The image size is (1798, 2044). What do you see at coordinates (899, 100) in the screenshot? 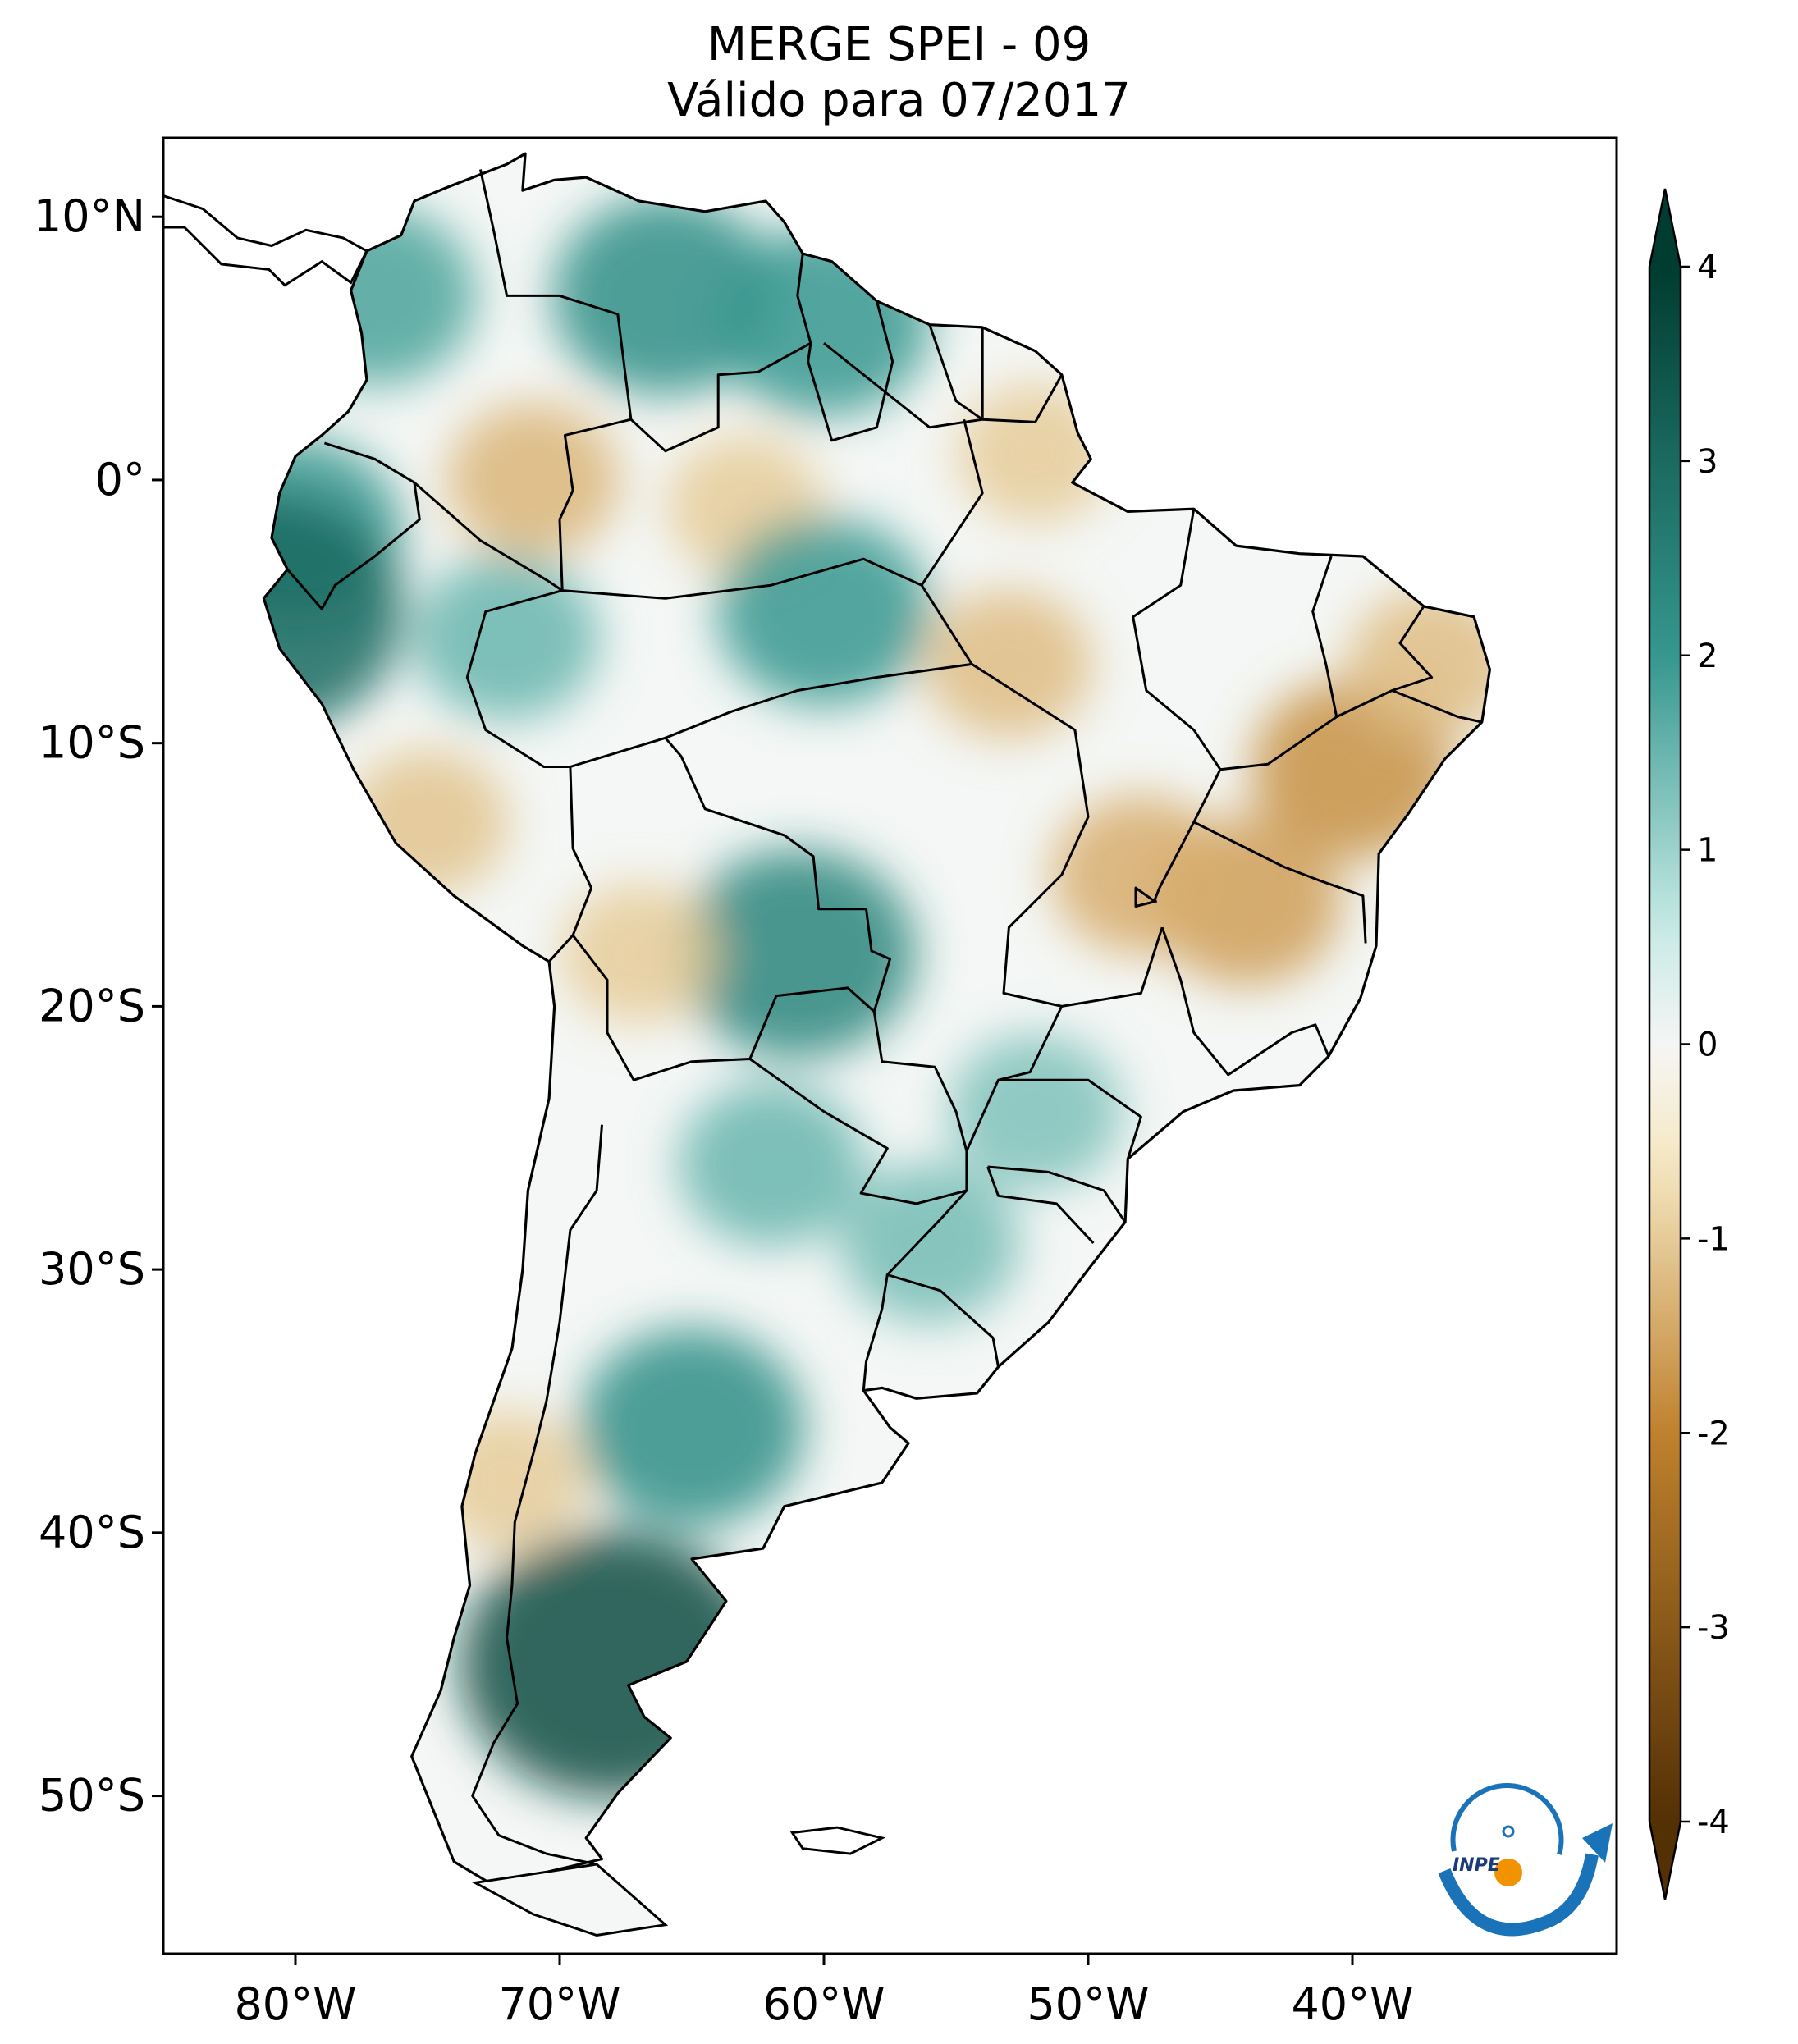
I see `map-subtitle: Válido para 07/2017` at bounding box center [899, 100].